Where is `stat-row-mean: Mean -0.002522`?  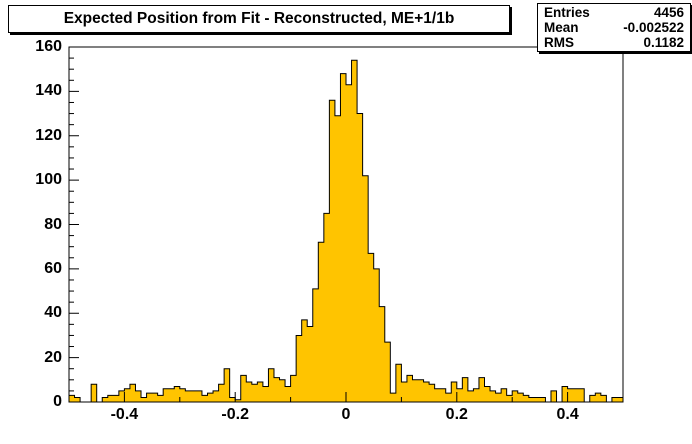 stat-row-mean: Mean -0.002522 is located at coordinates (614, 27).